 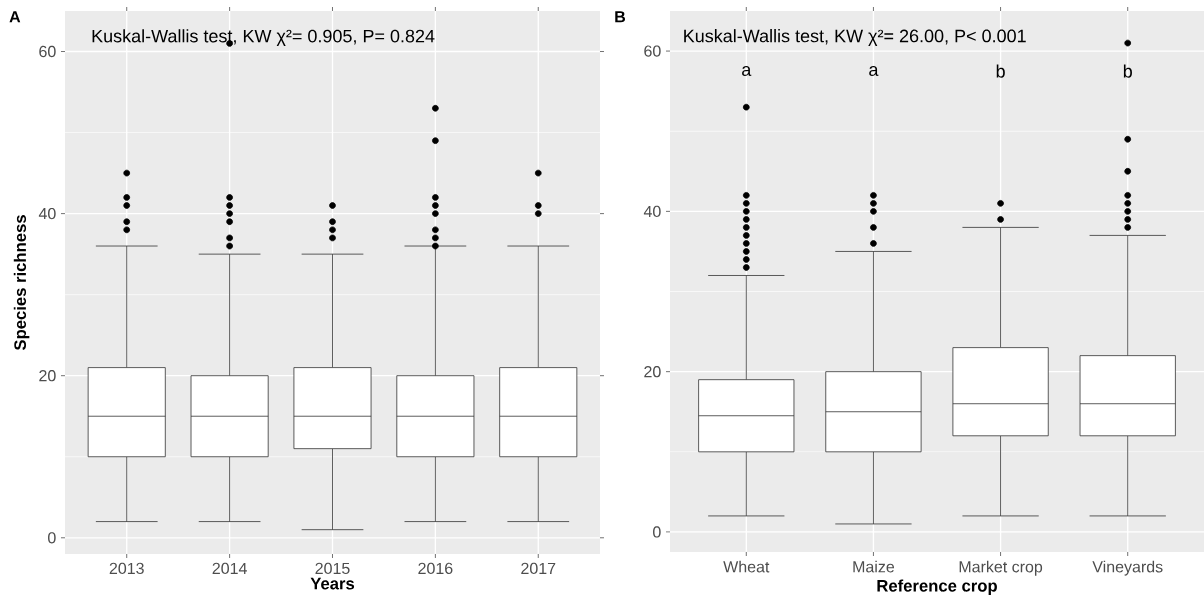 What do you see at coordinates (1127, 568) in the screenshot?
I see `x-tick-label: Vineyards` at bounding box center [1127, 568].